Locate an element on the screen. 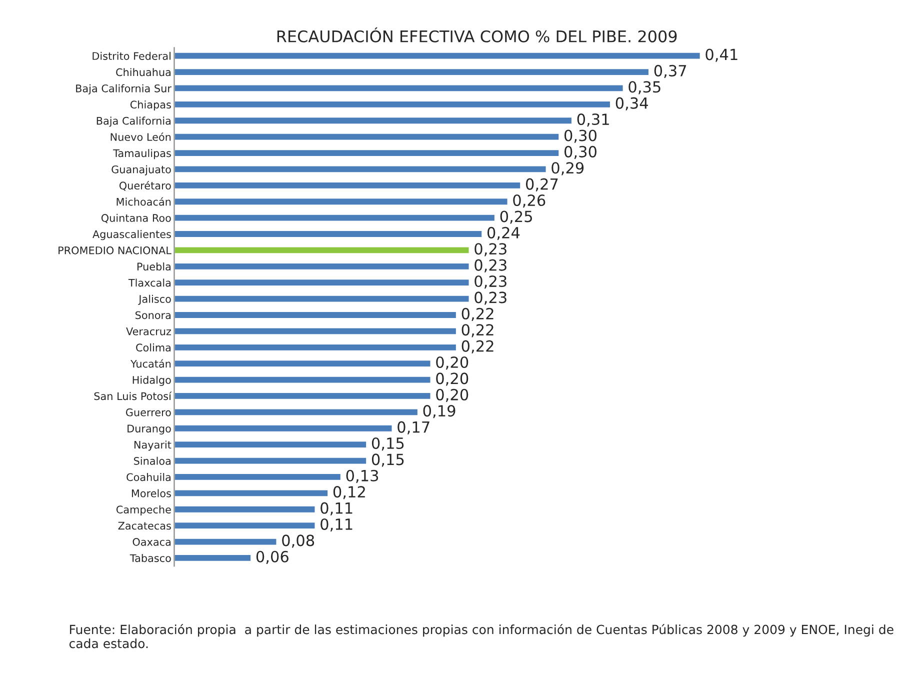 The height and width of the screenshot is (682, 917). data-label: 0,41 is located at coordinates (722, 55).